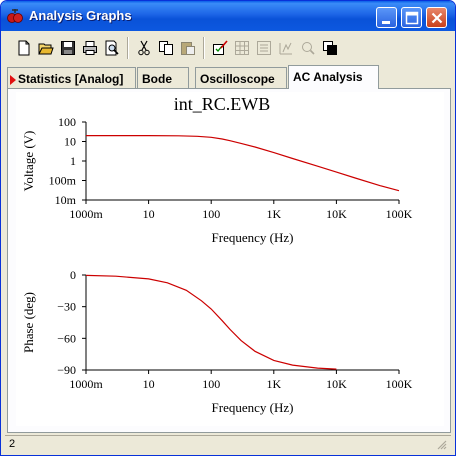 This screenshot has width=456, height=456. What do you see at coordinates (243, 163) in the screenshot?
I see `voltage-trace` at bounding box center [243, 163].